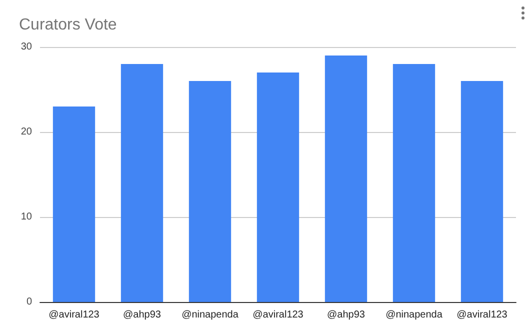  Describe the element at coordinates (29, 302) in the screenshot. I see `y-tick-label: 0` at that location.